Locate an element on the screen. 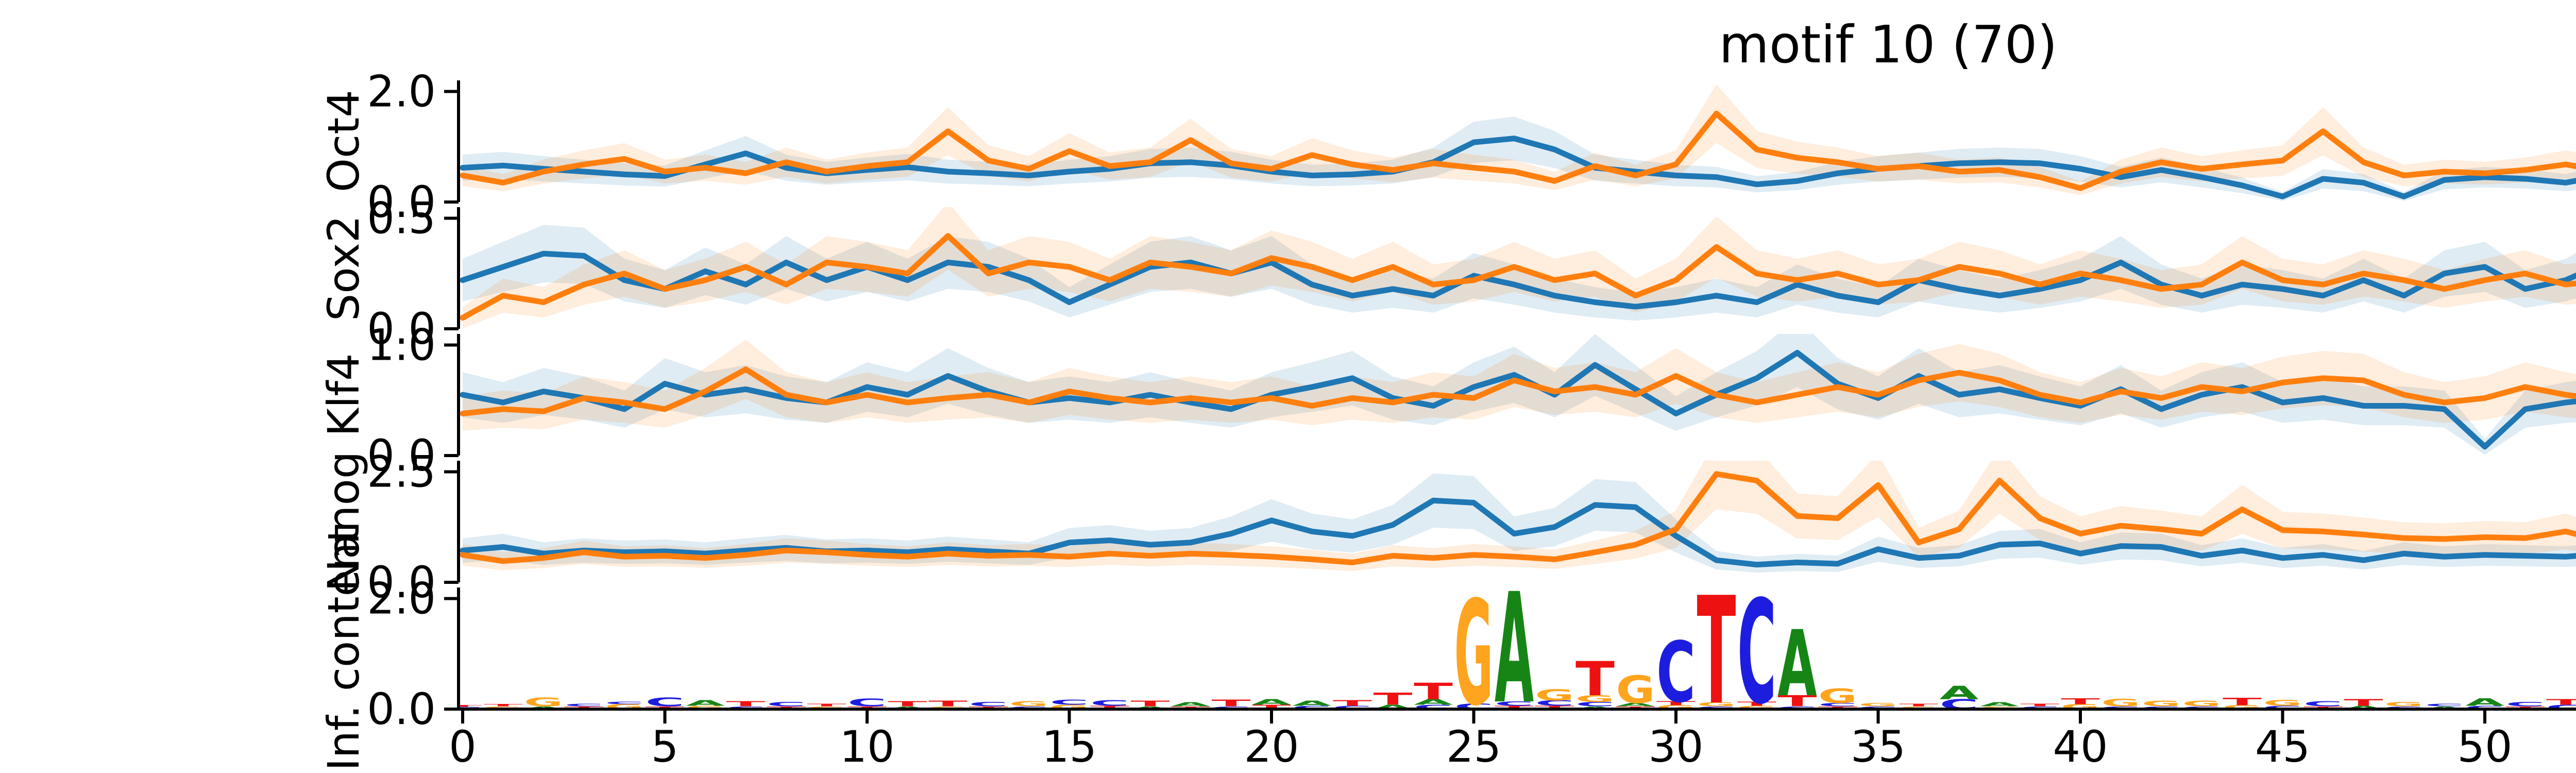 This screenshot has height=773, width=2576. ylabel-inf-content: Inf. content is located at coordinates (343, 648).